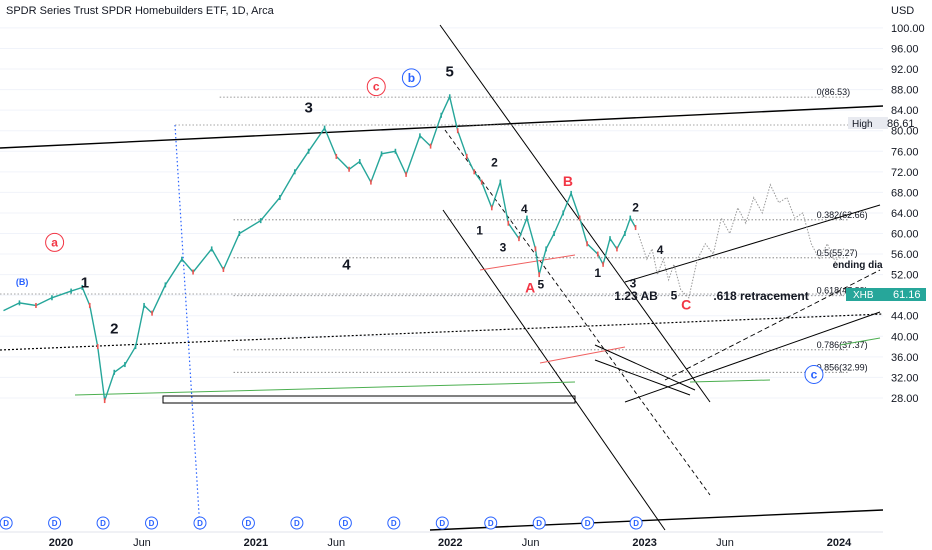  Describe the element at coordinates (905, 255) in the screenshot. I see `y-tick-label: 56.00` at that location.